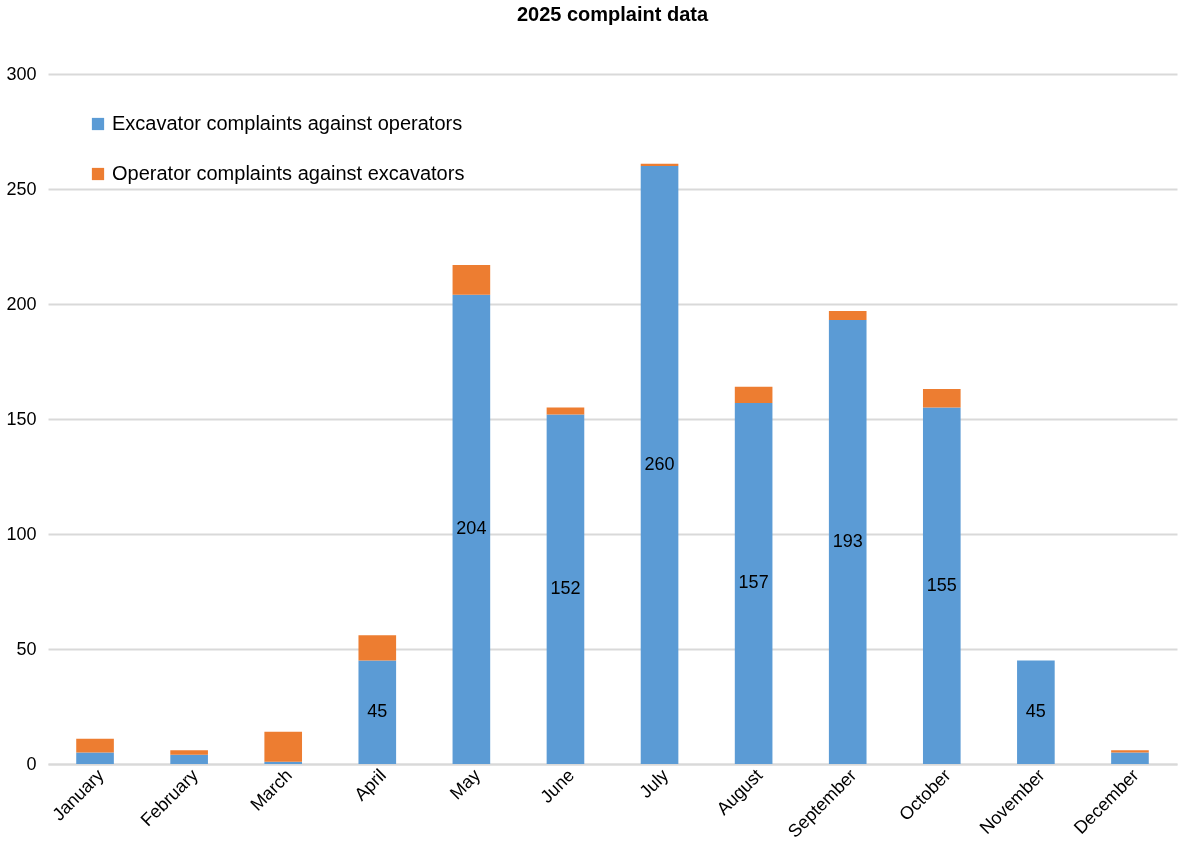  What do you see at coordinates (287, 123) in the screenshot?
I see `legend-label: Excavator complaints against operators` at bounding box center [287, 123].